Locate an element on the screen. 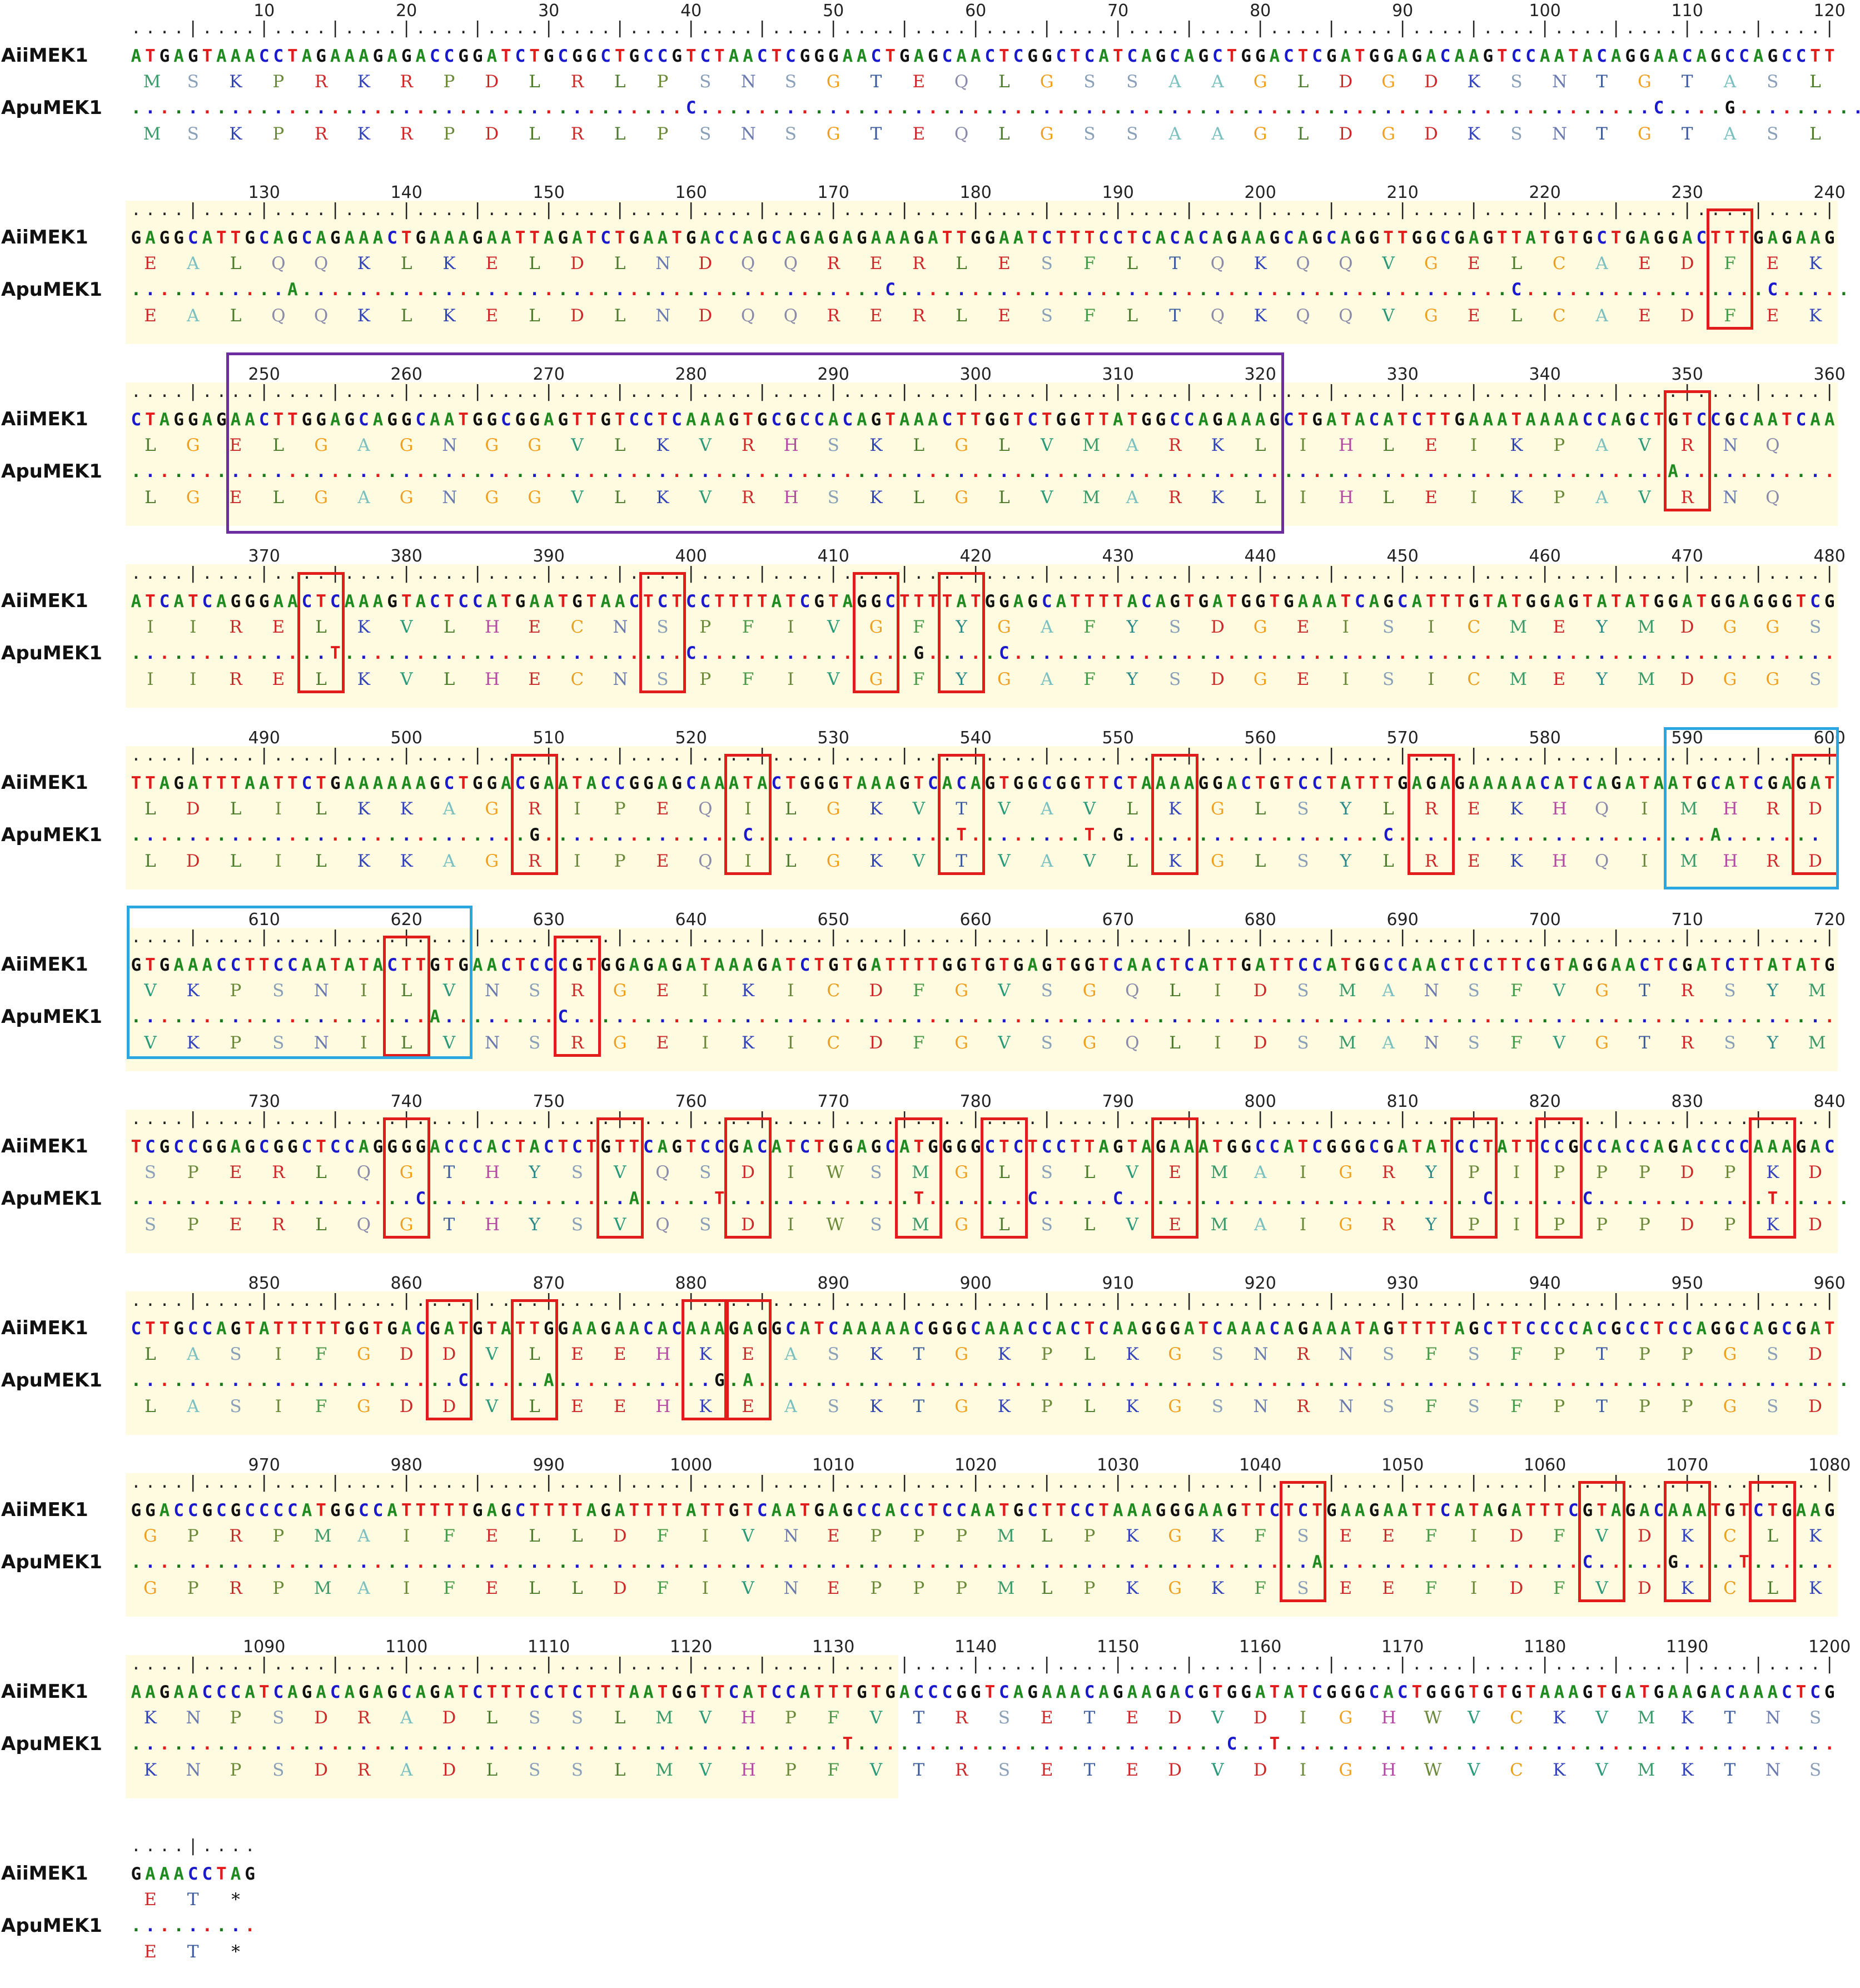 The width and height of the screenshot is (1860, 1988). position-number: 970 is located at coordinates (264, 1465).